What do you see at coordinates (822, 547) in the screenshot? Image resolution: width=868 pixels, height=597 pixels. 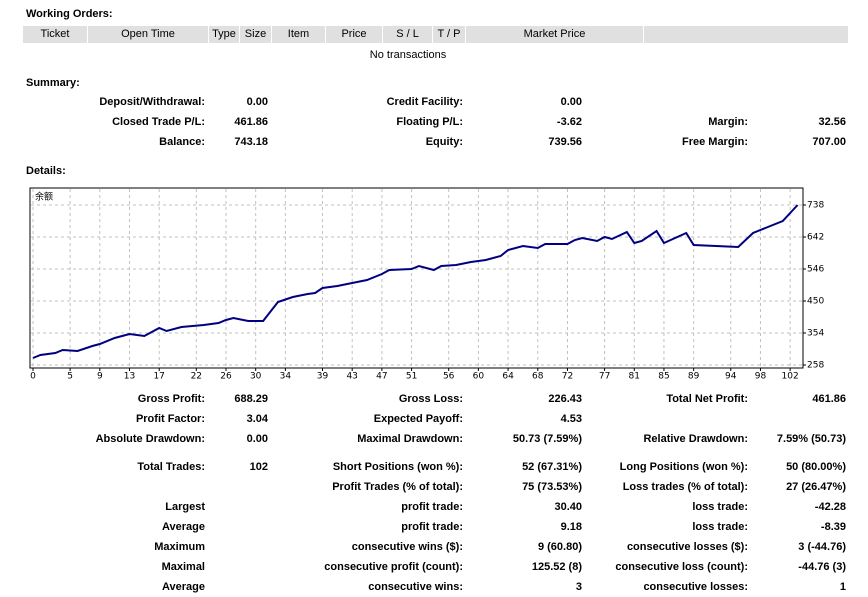 I see `value: 3 (-44.76)` at bounding box center [822, 547].